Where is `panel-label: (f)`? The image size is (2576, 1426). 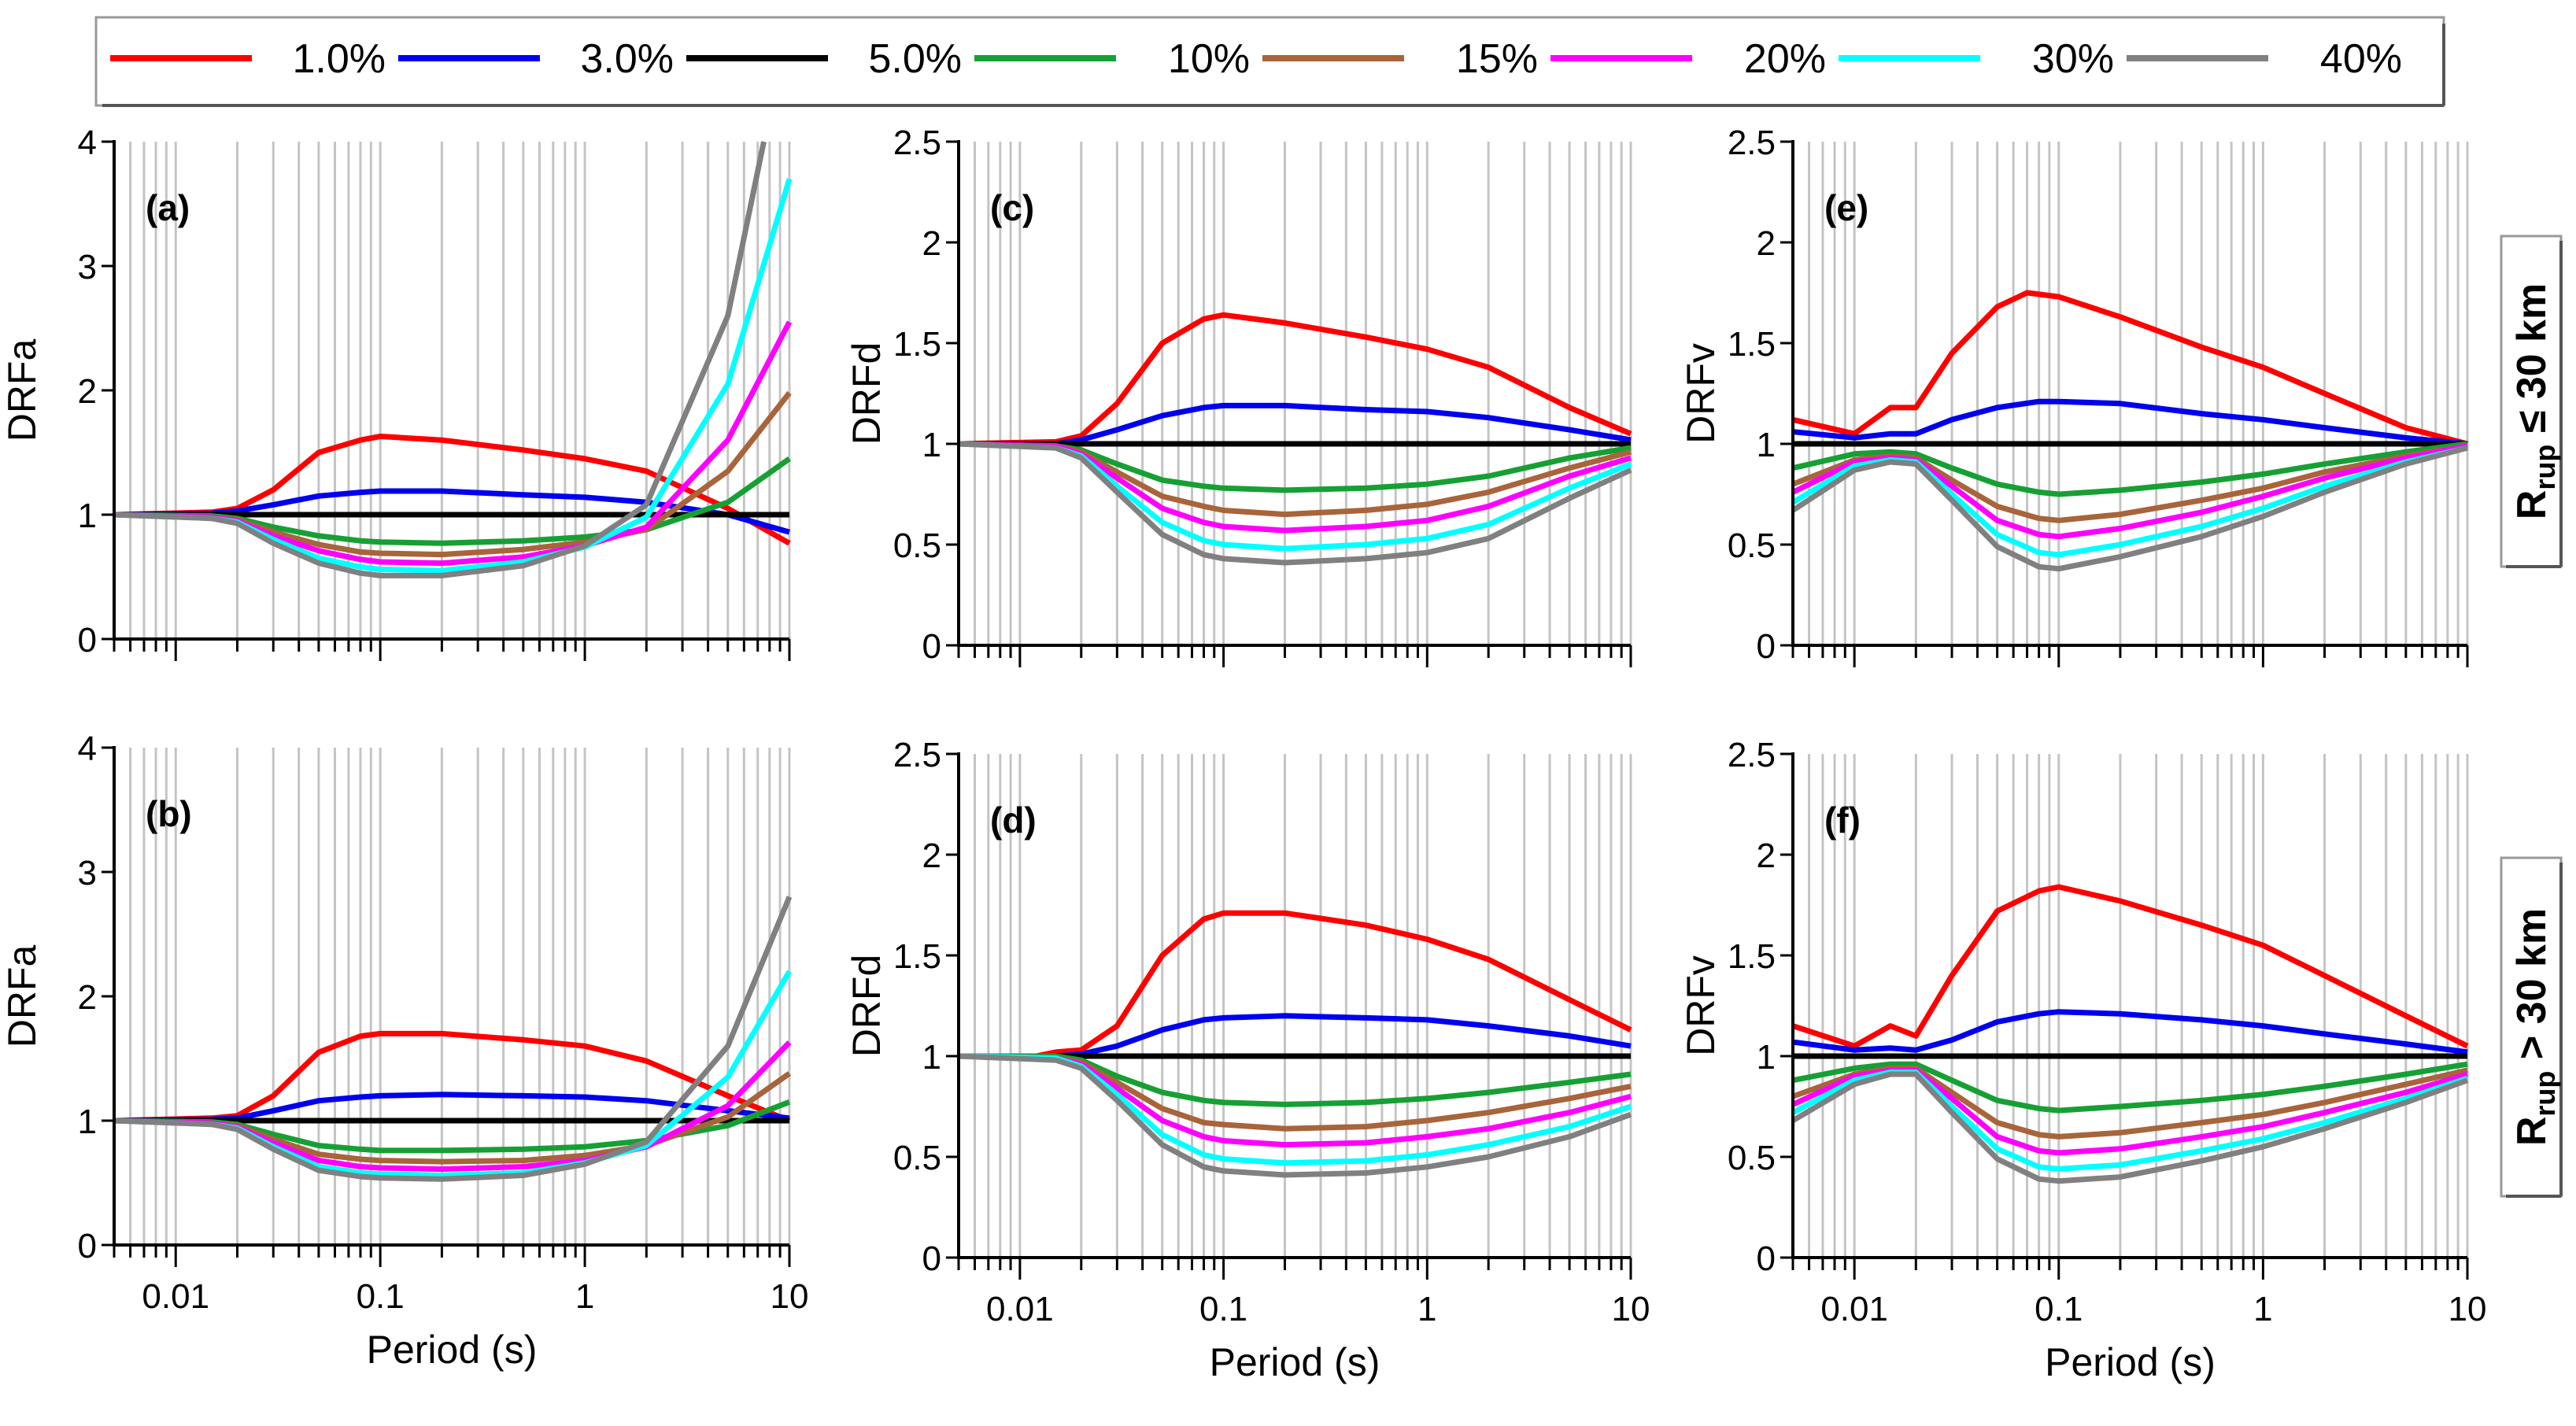
panel-label: (f) is located at coordinates (1843, 820).